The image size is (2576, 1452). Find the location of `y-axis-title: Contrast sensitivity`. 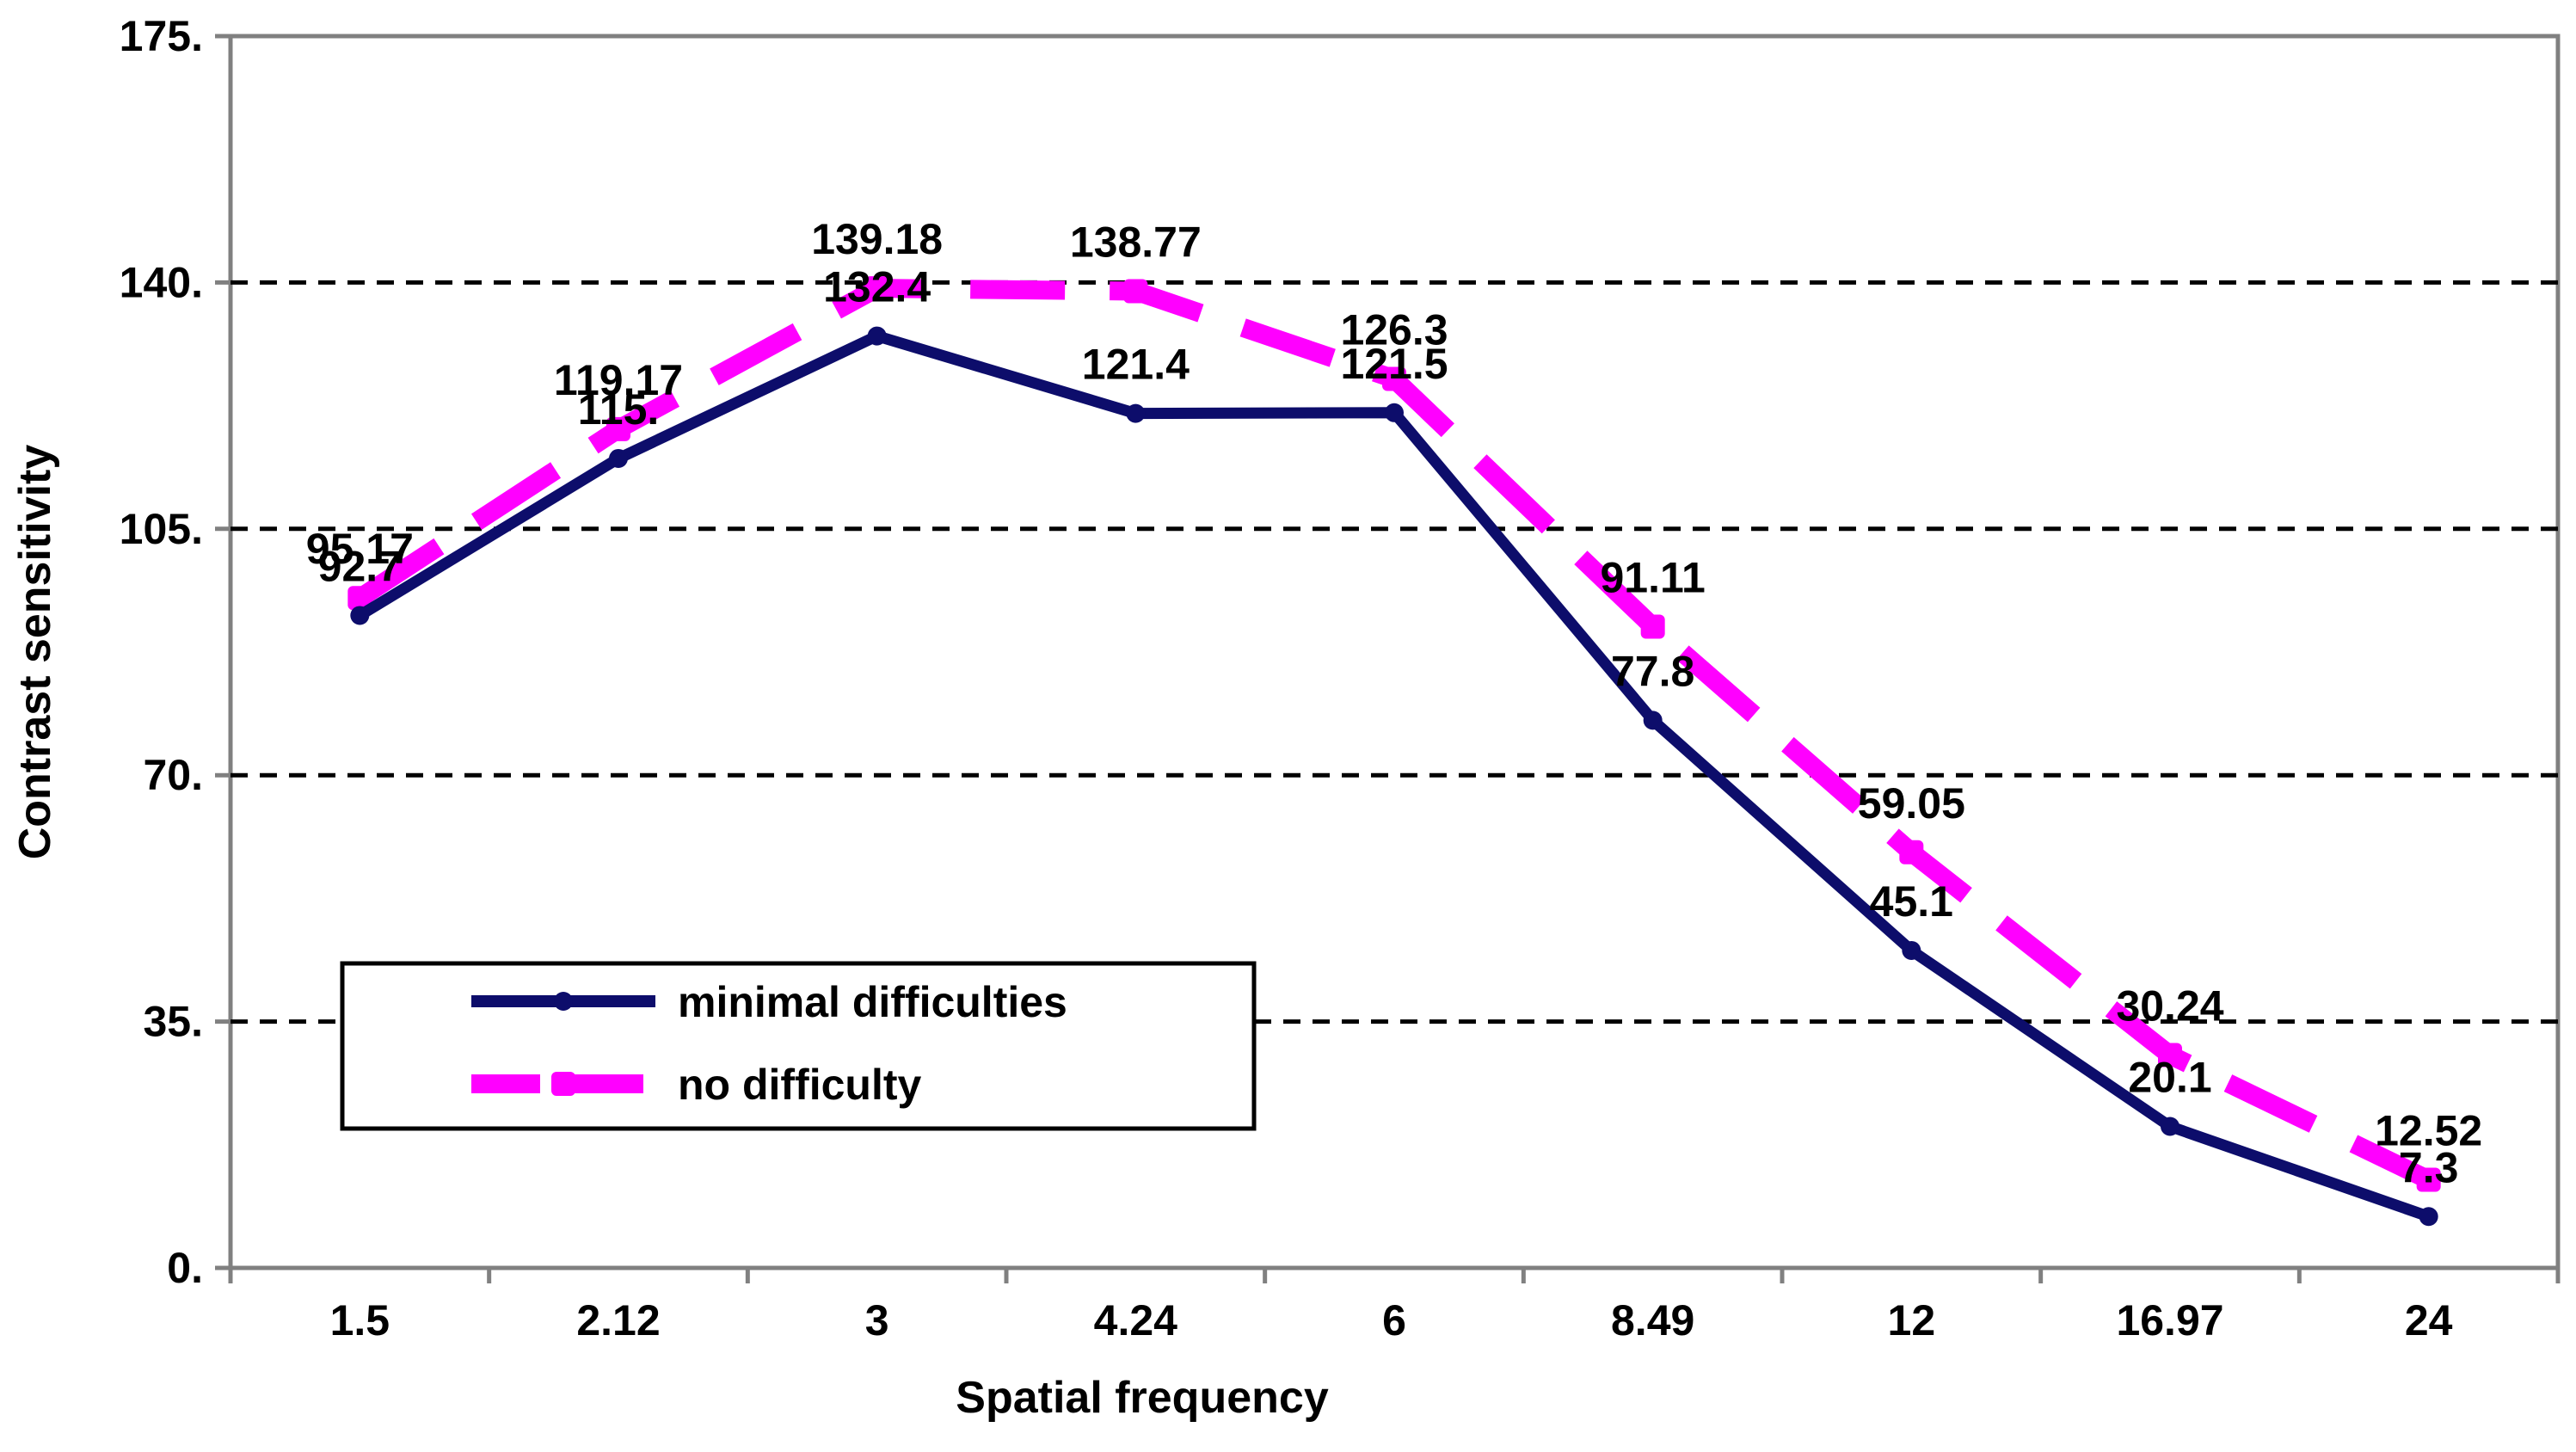

y-axis-title: Contrast sensitivity is located at coordinates (35, 652).